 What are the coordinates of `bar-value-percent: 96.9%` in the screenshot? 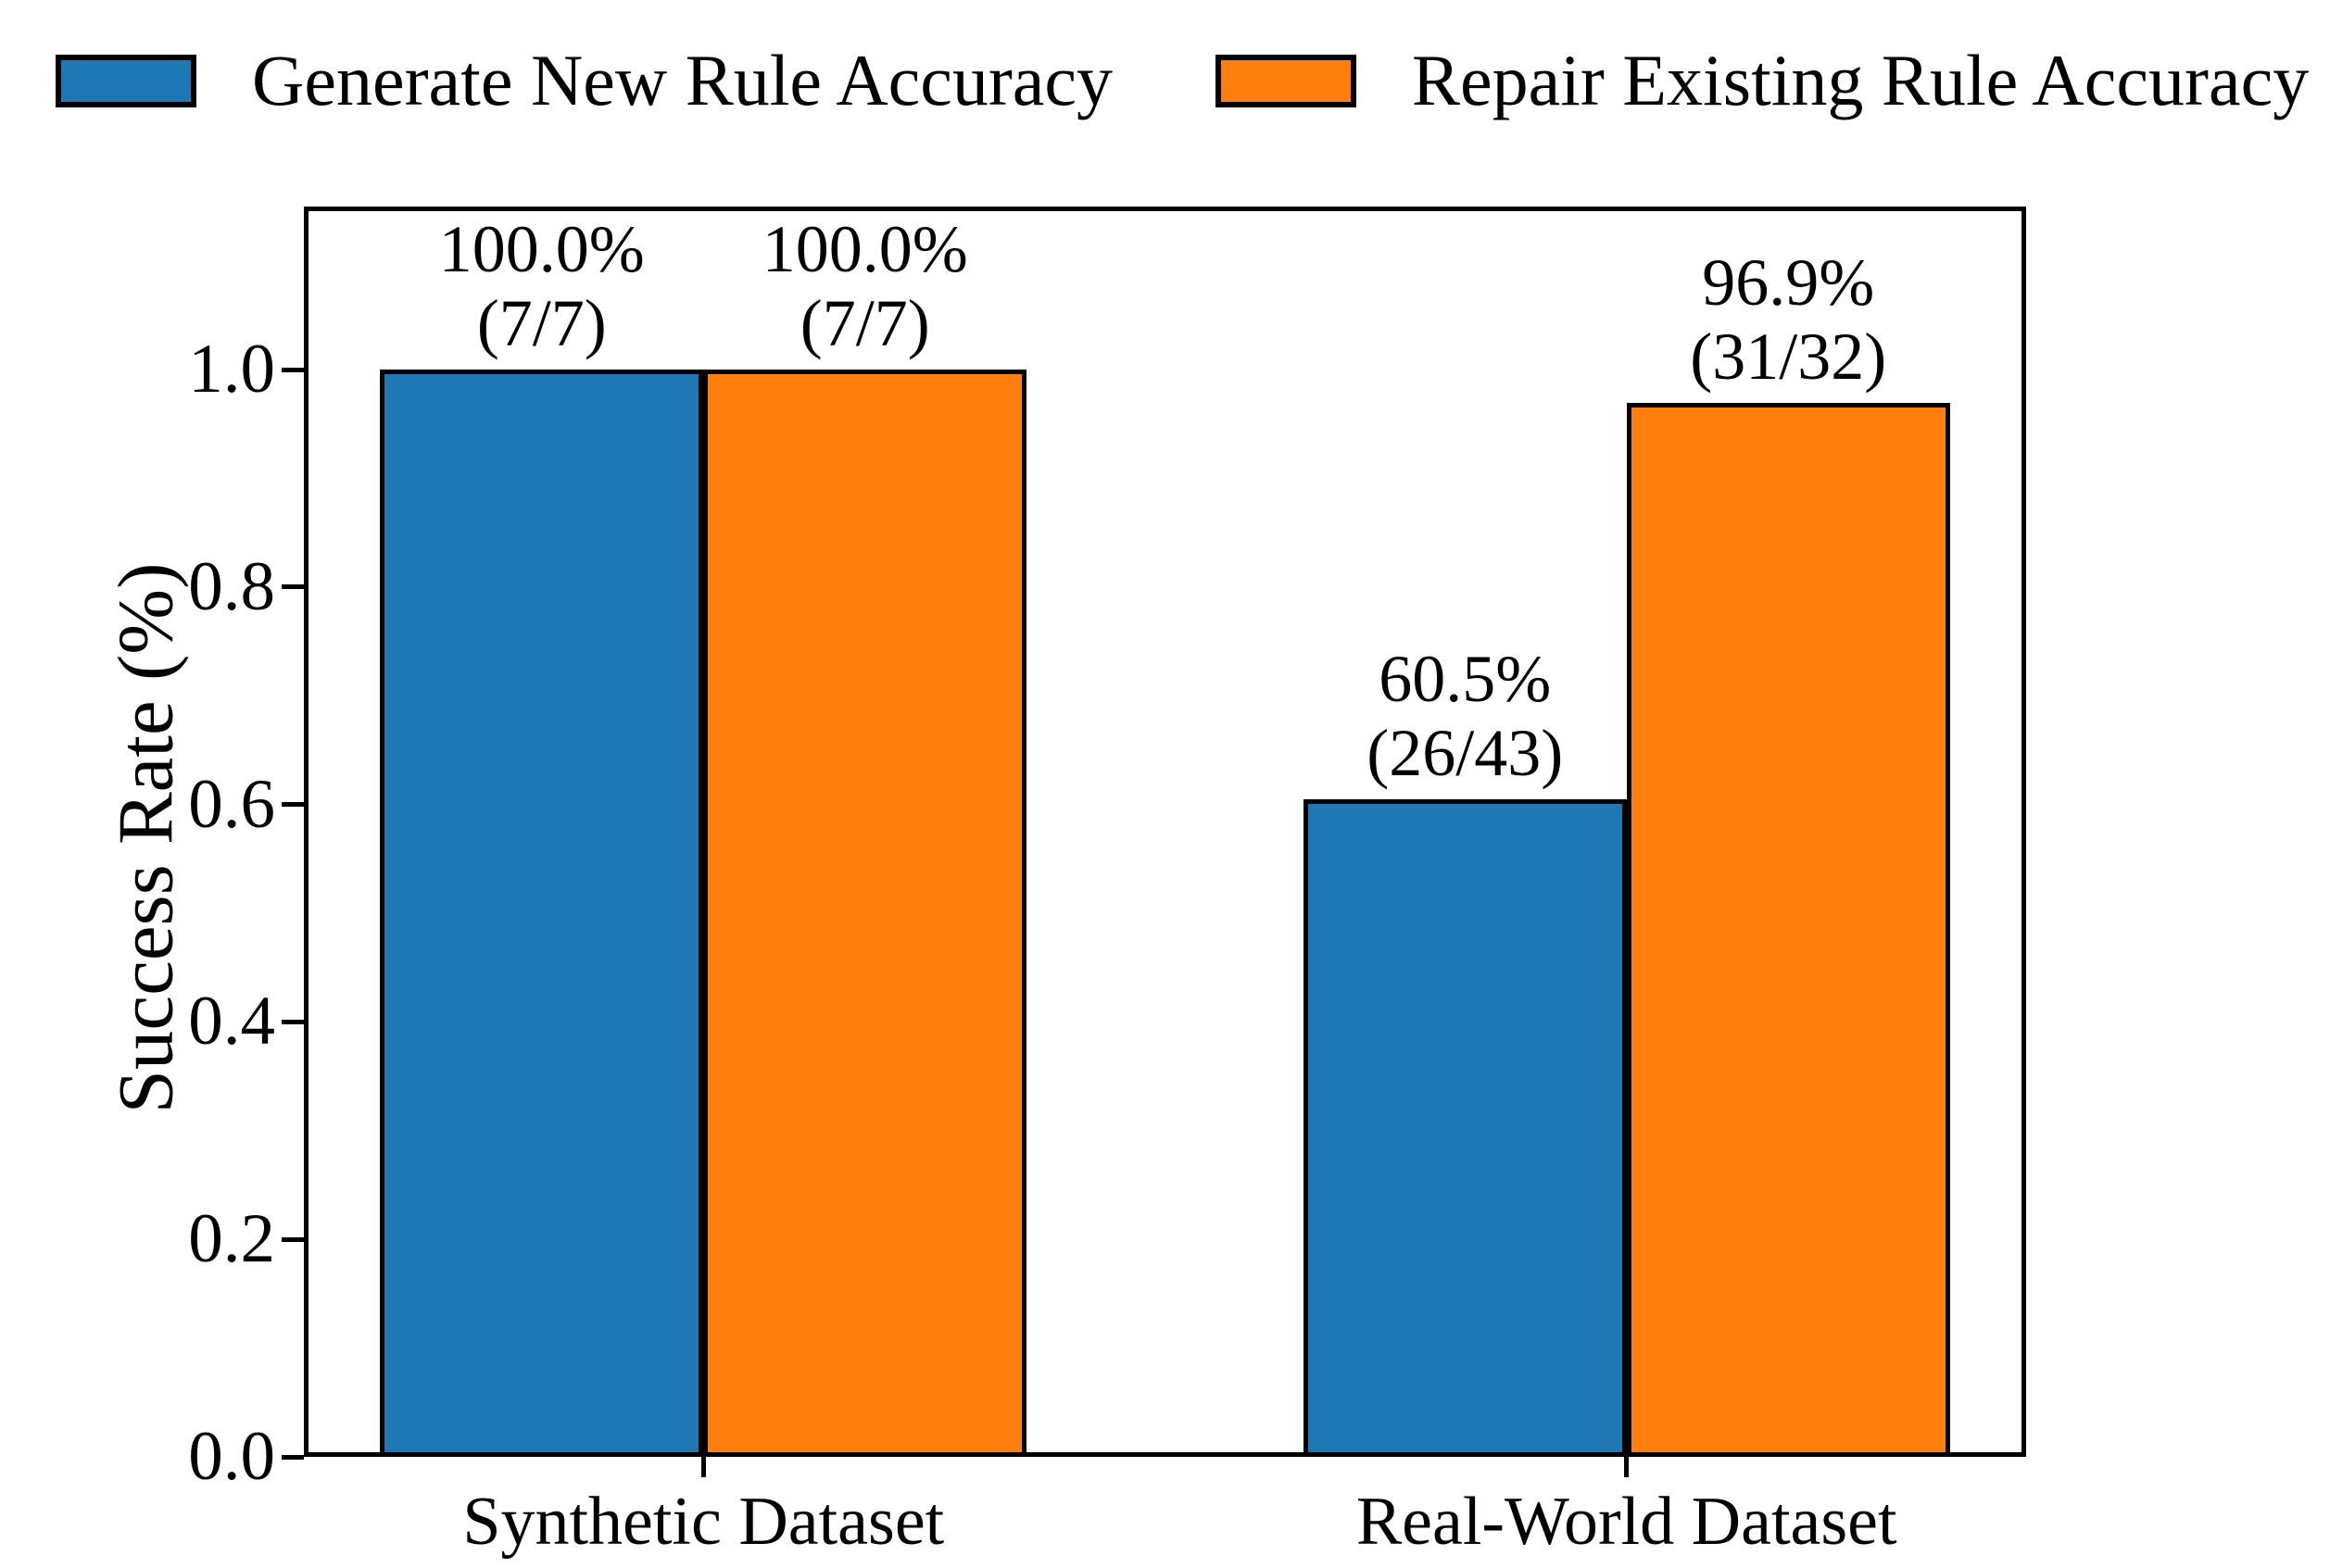 It's located at (1788, 282).